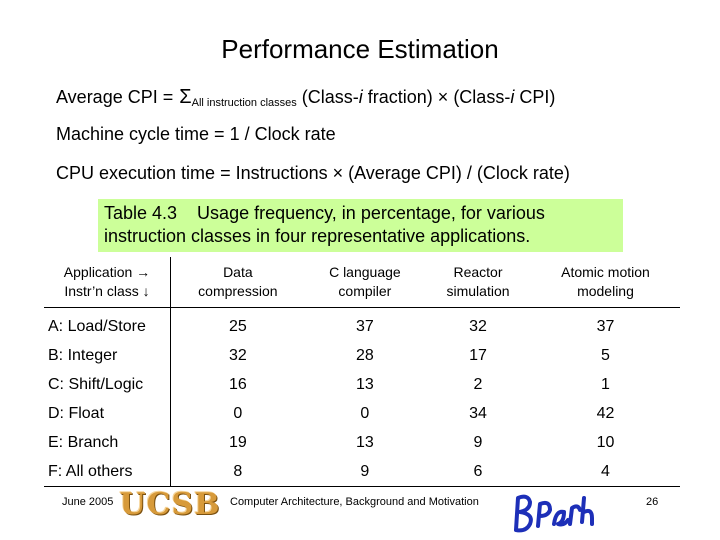 The image size is (720, 540). What do you see at coordinates (237, 472) in the screenshot?
I see `table-cell: 8` at bounding box center [237, 472].